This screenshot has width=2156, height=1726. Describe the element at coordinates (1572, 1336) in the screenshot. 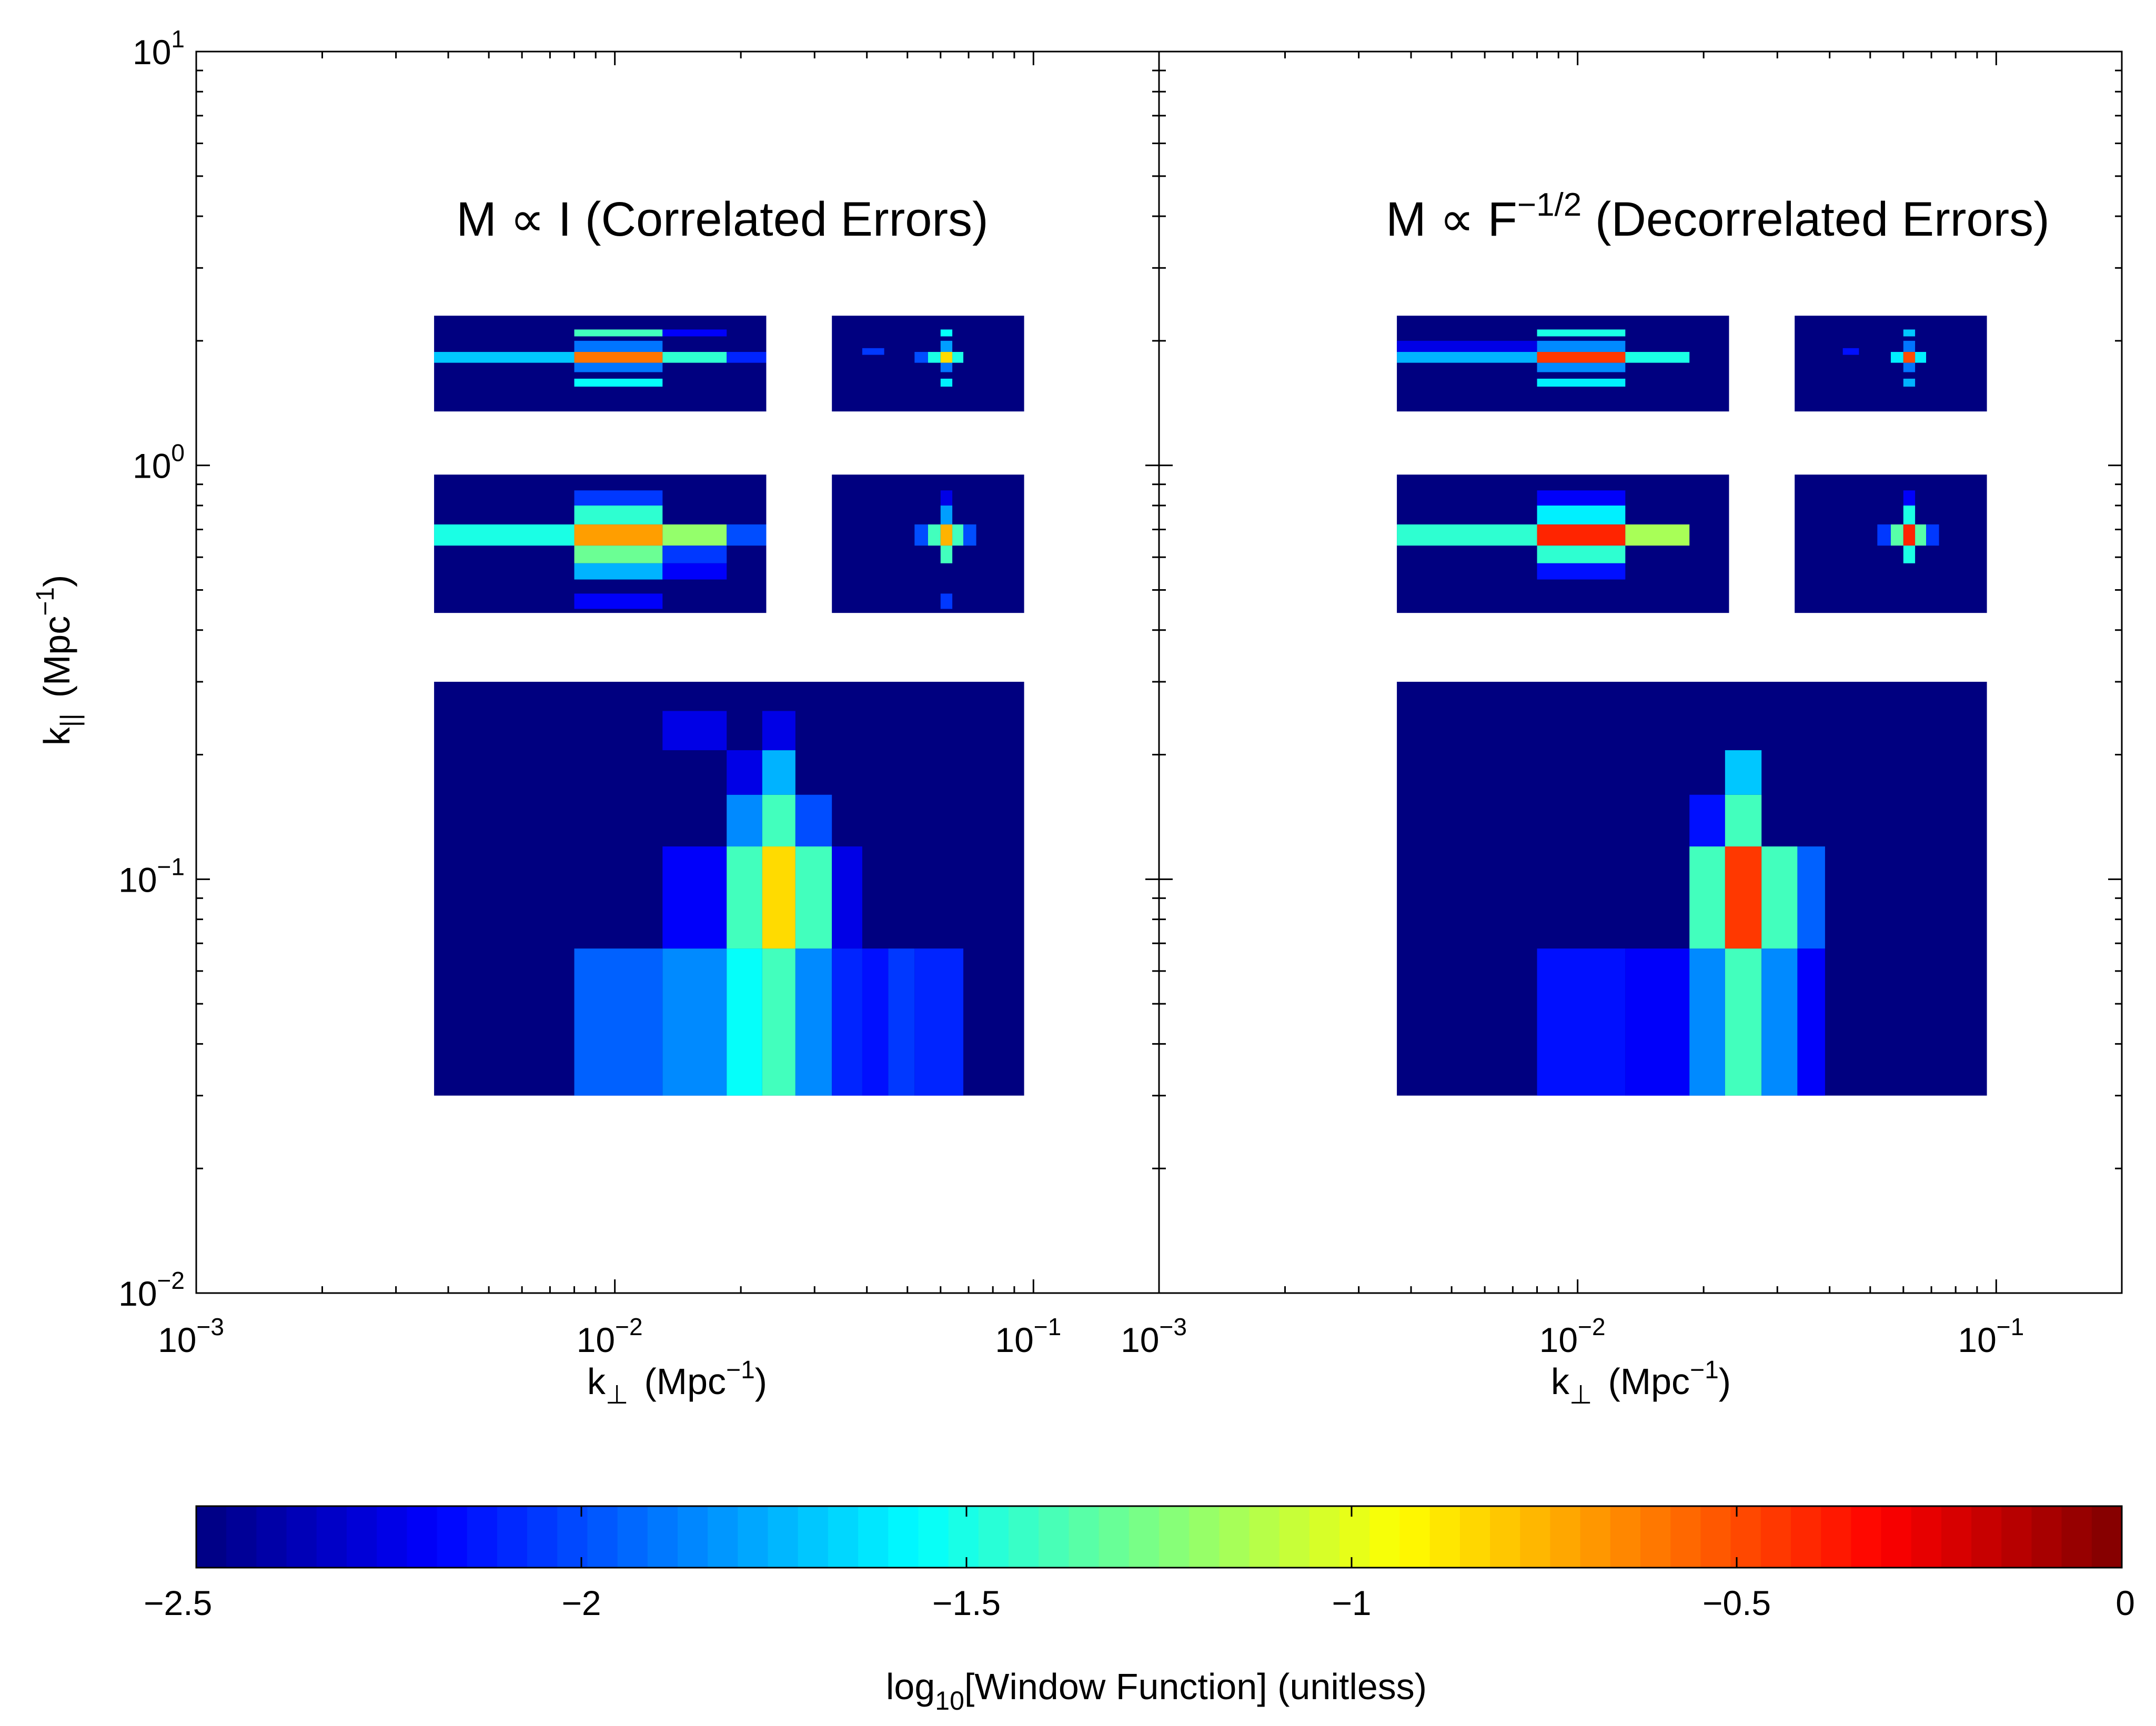

I see `right-x-tick-label-1: 10−2` at that location.